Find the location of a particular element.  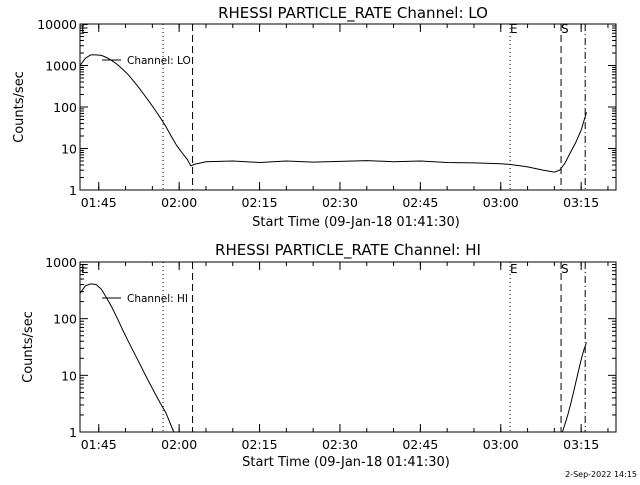

marker-e-left-hi: E is located at coordinates (85, 269).